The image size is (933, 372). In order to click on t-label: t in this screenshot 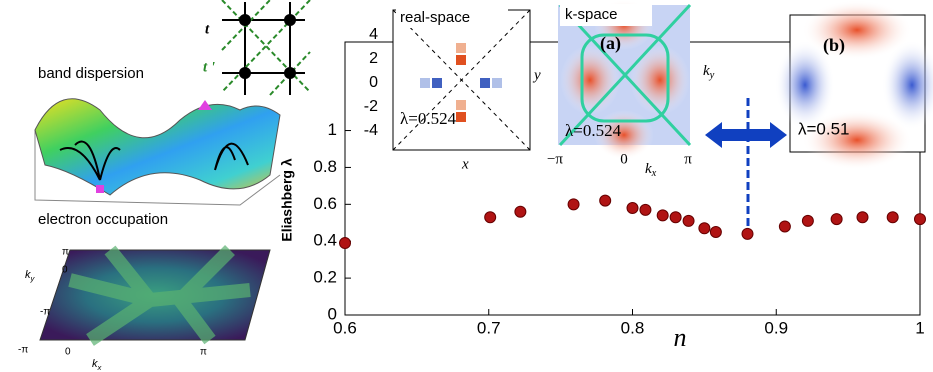, I will do `click(207, 29)`.